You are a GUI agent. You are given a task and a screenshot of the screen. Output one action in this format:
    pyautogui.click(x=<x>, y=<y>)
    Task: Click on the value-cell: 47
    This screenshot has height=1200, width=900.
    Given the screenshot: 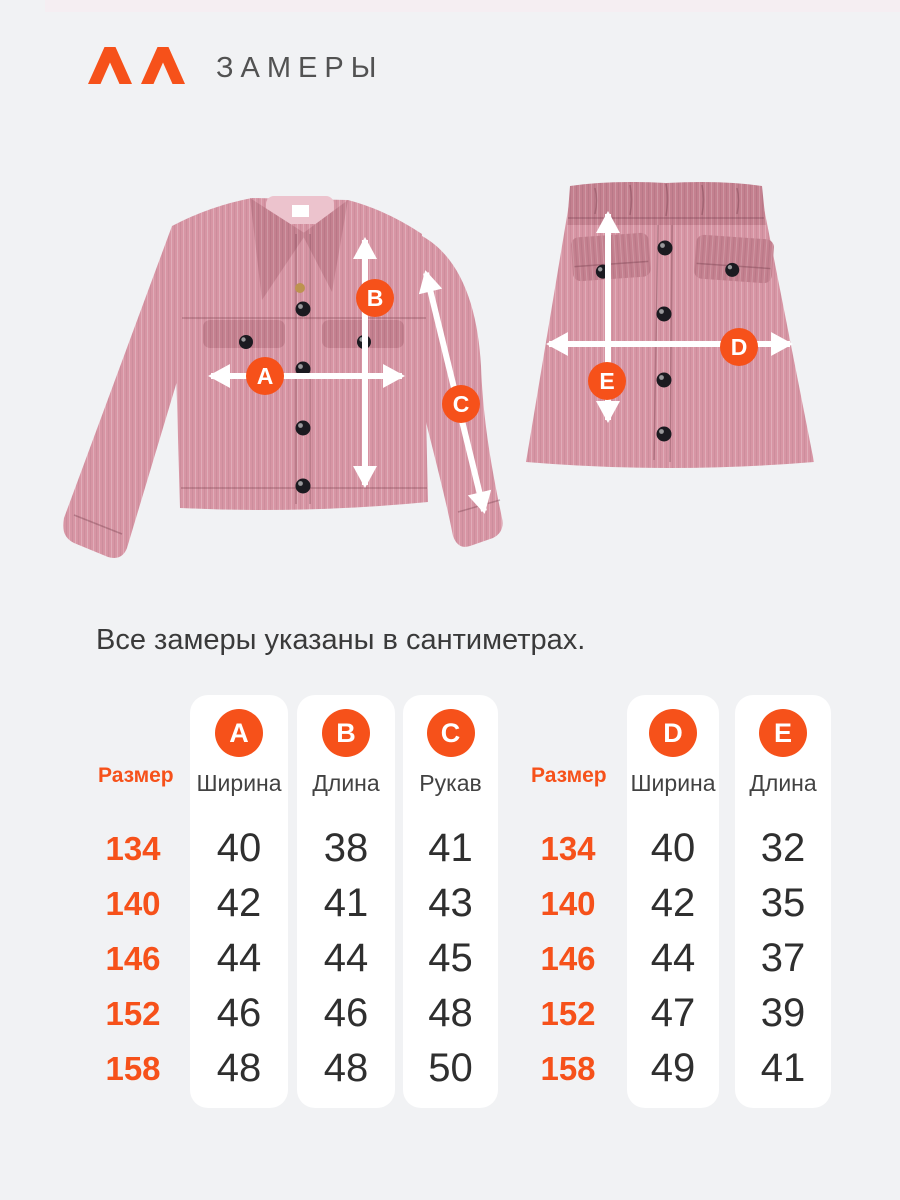 What is the action you would take?
    pyautogui.click(x=673, y=1013)
    